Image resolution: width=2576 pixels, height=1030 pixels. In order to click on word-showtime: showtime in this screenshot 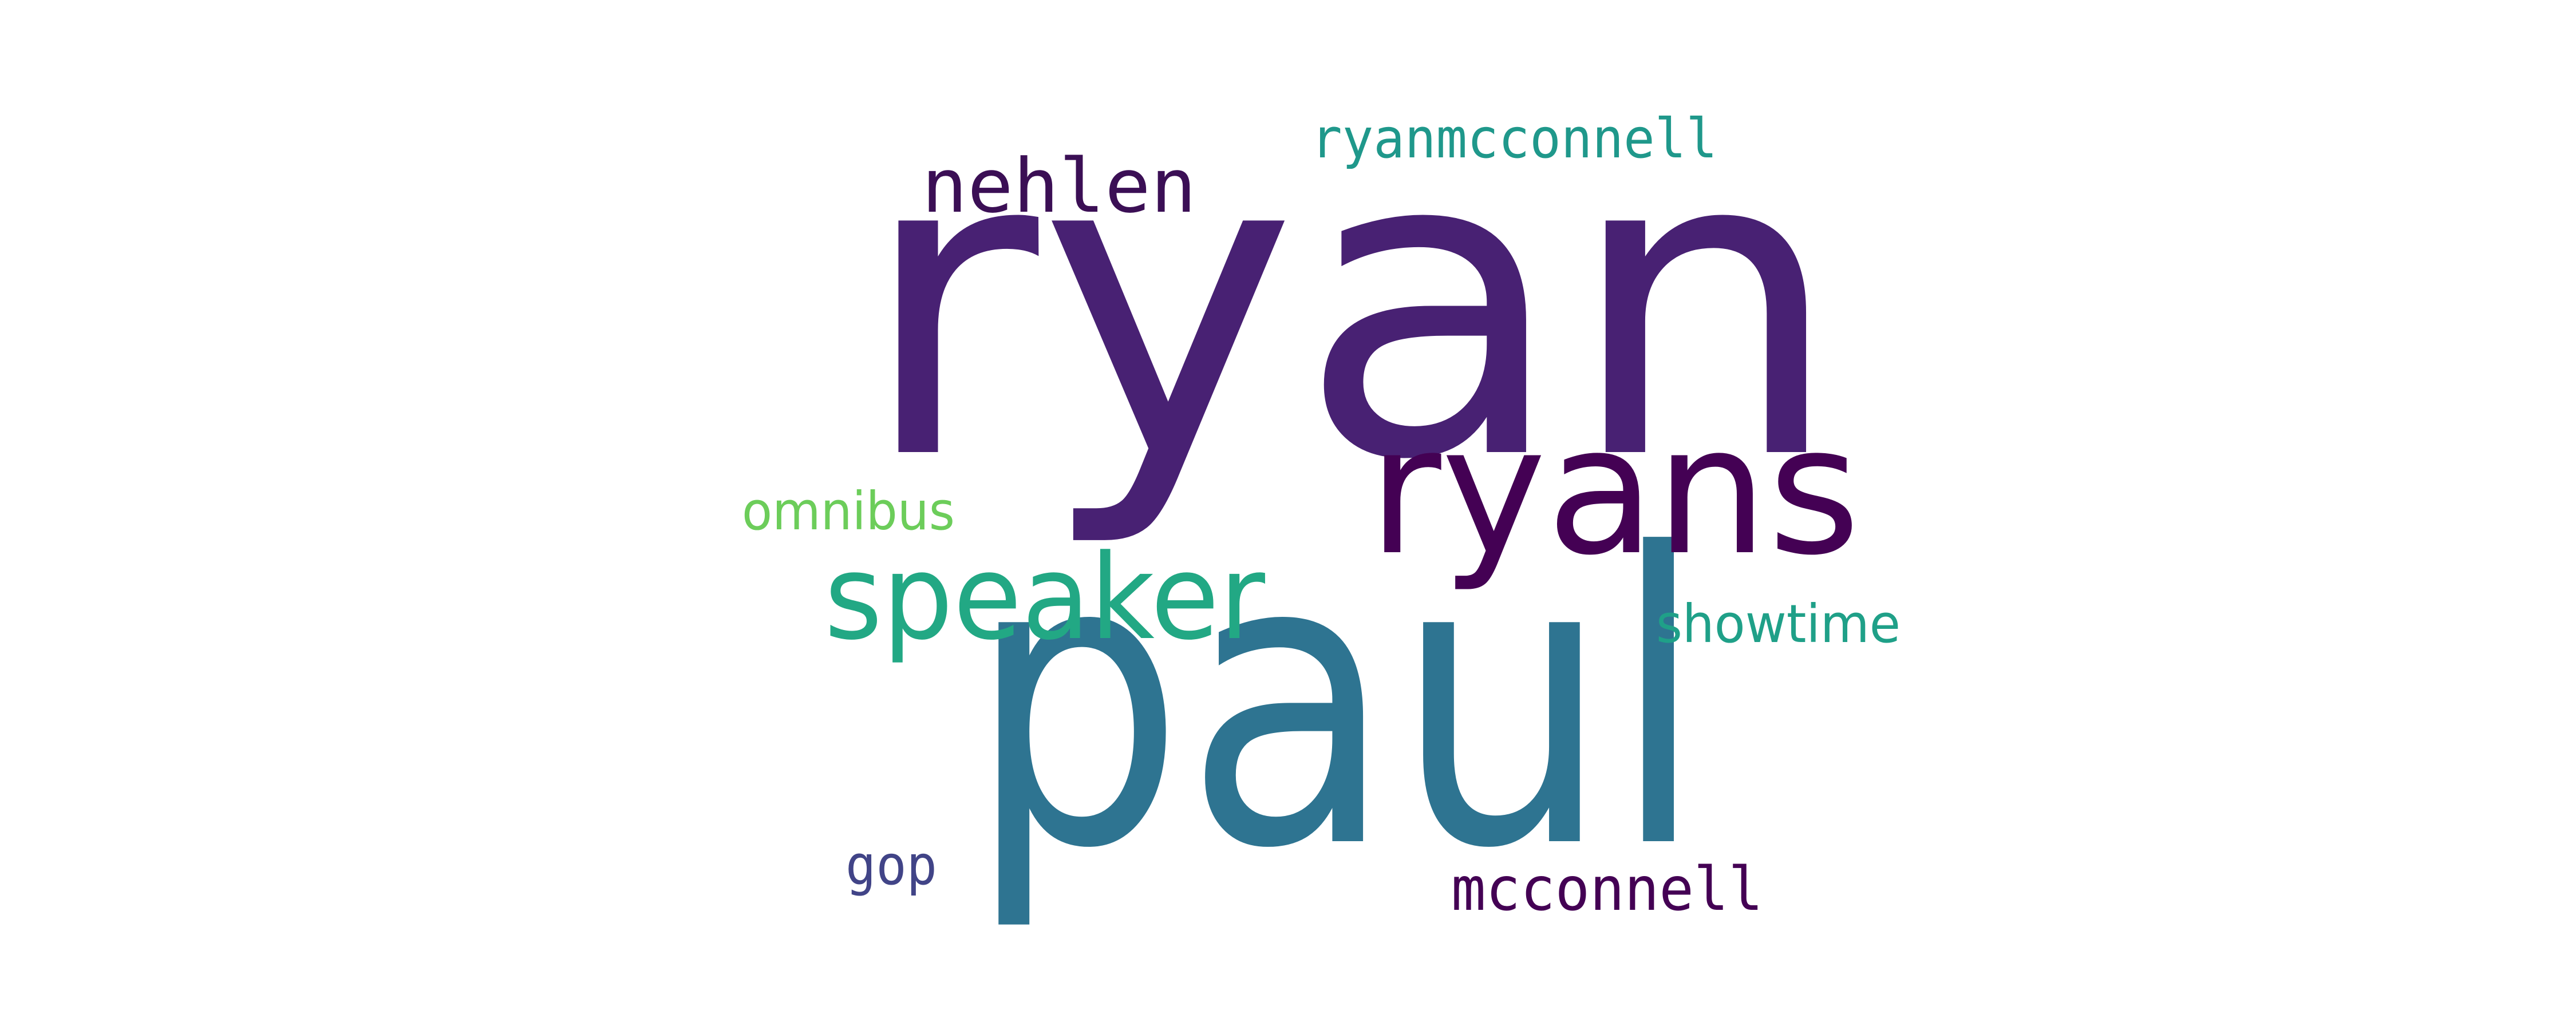, I will do `click(1778, 624)`.